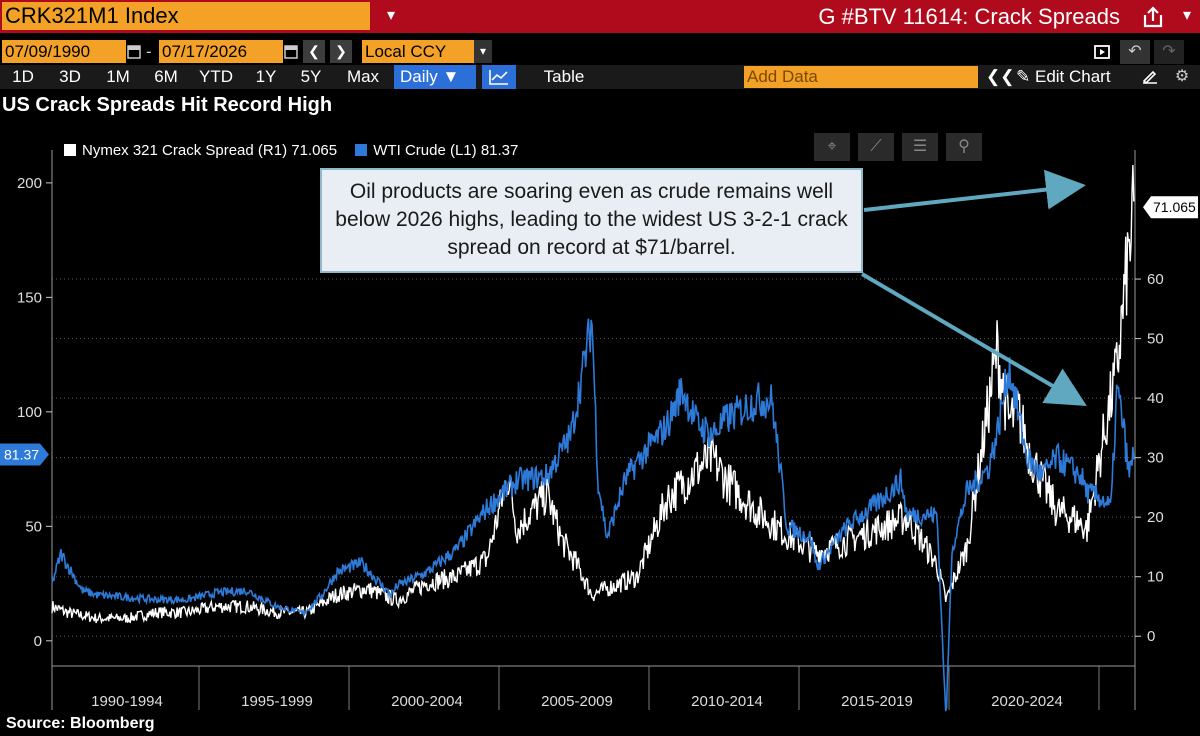  What do you see at coordinates (167, 105) in the screenshot?
I see `chart-title: US Crack Spreads Hit Record High` at bounding box center [167, 105].